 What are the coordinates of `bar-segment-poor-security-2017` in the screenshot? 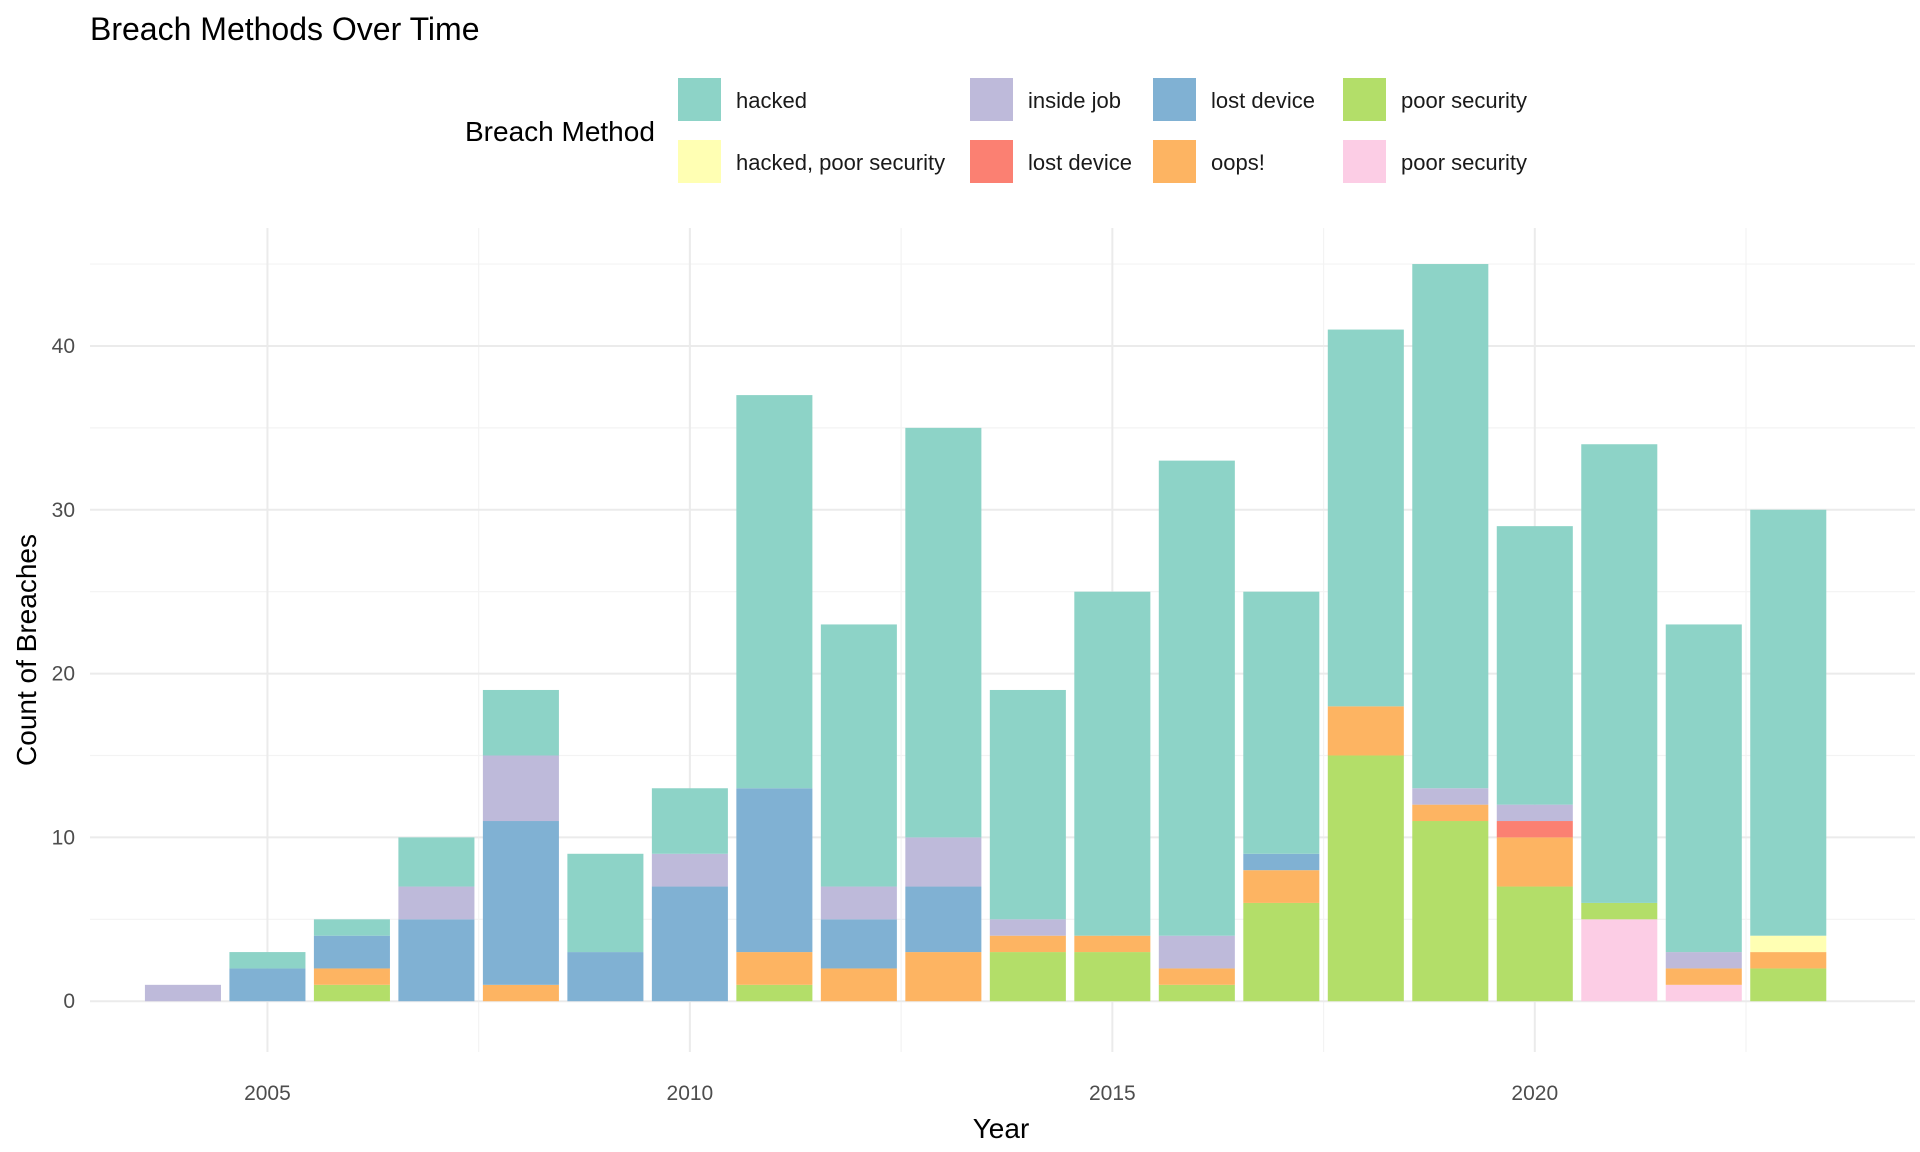 It's located at (1281, 952).